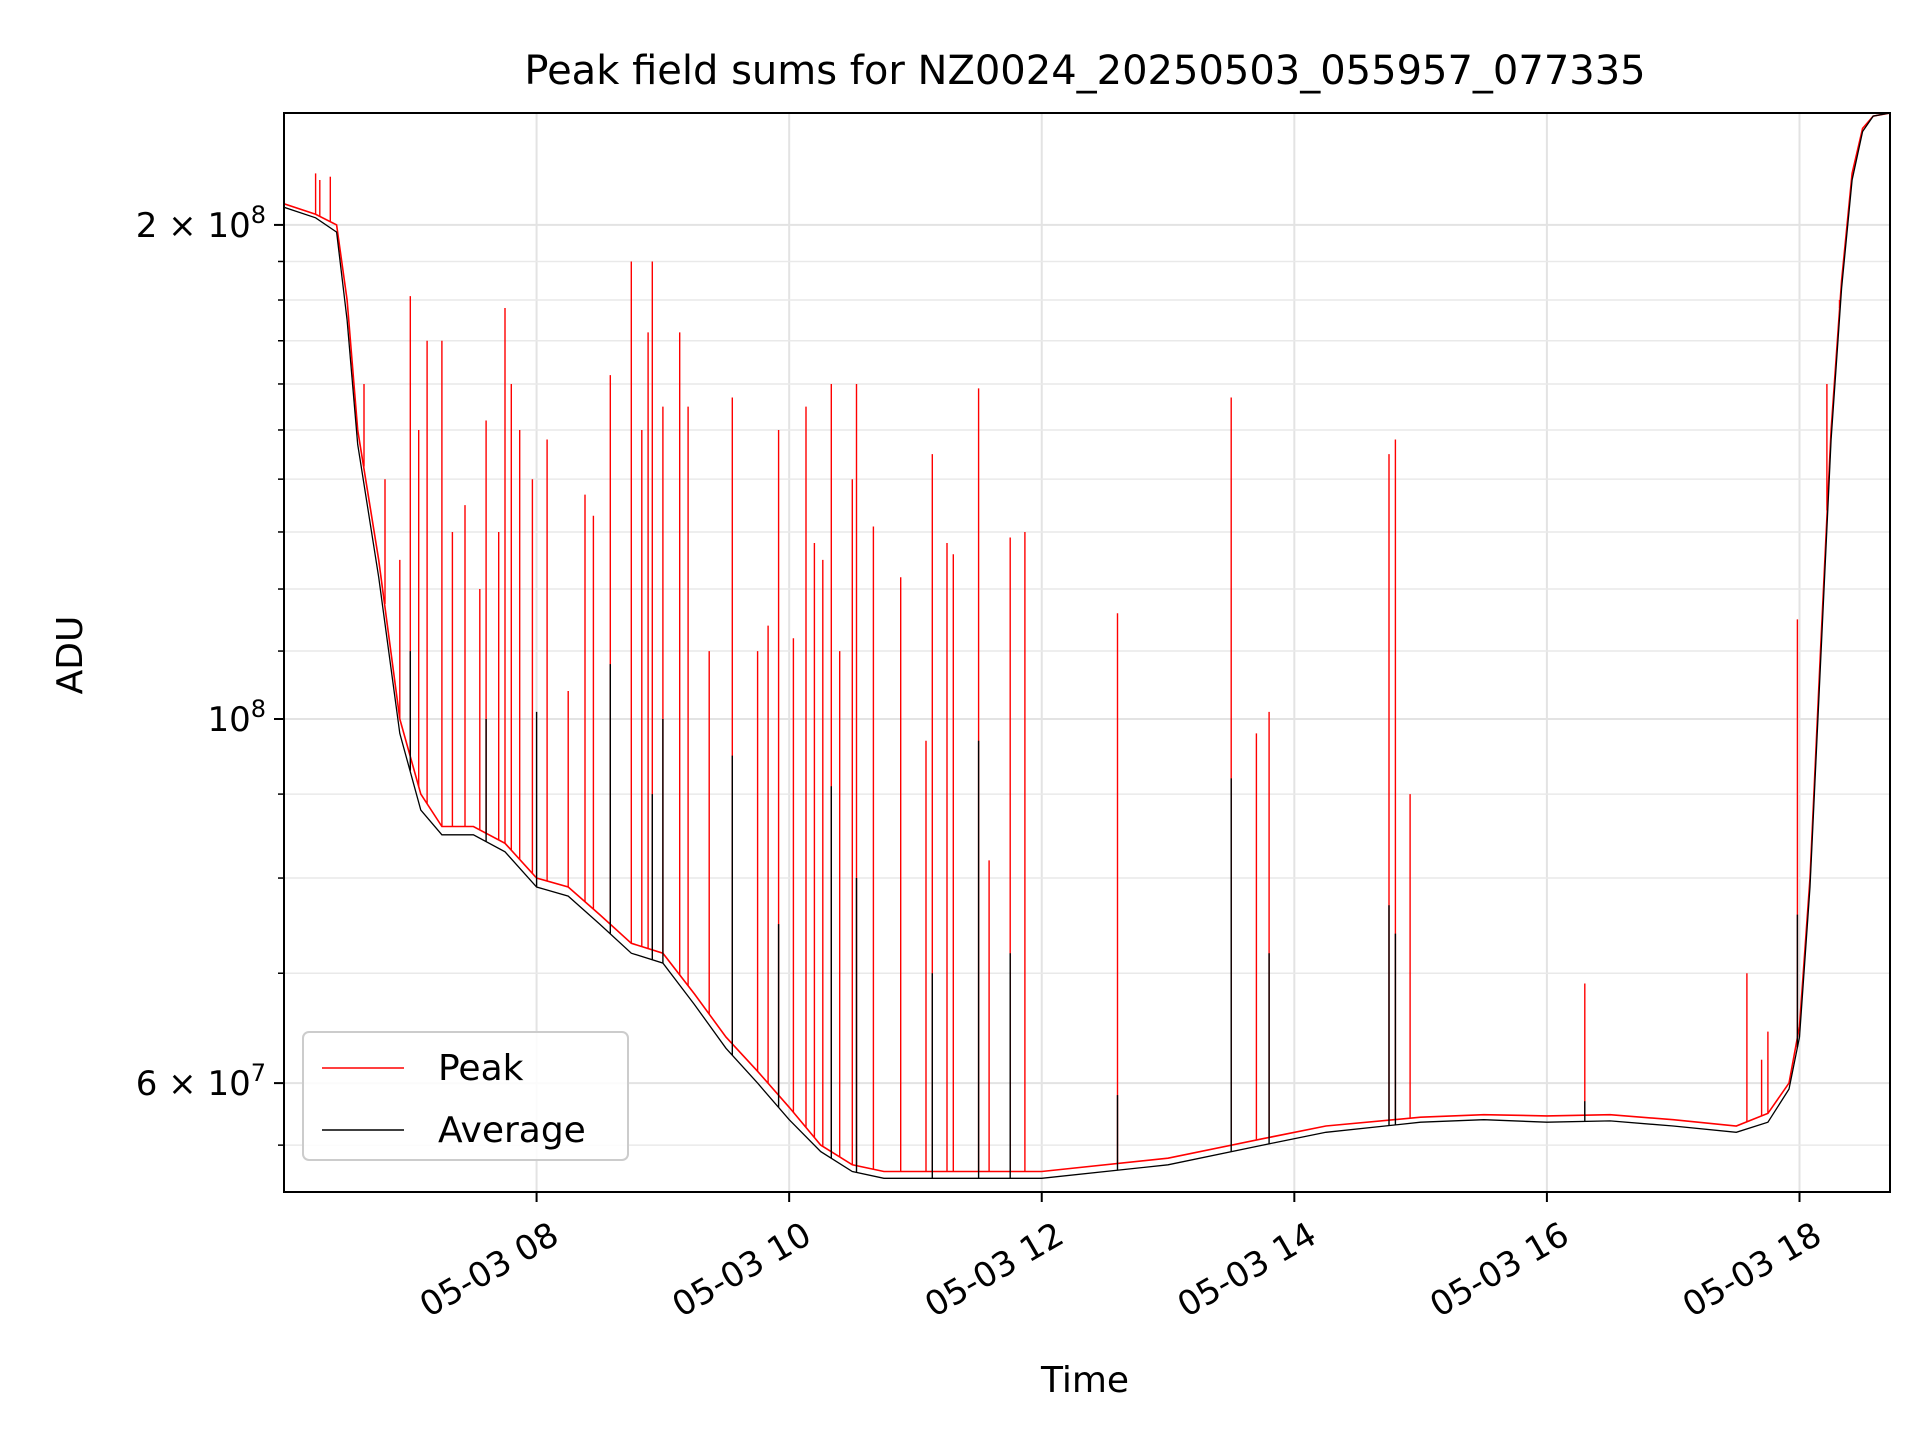 The height and width of the screenshot is (1440, 1920). What do you see at coordinates (512, 1130) in the screenshot?
I see `legend-label-average: Average` at bounding box center [512, 1130].